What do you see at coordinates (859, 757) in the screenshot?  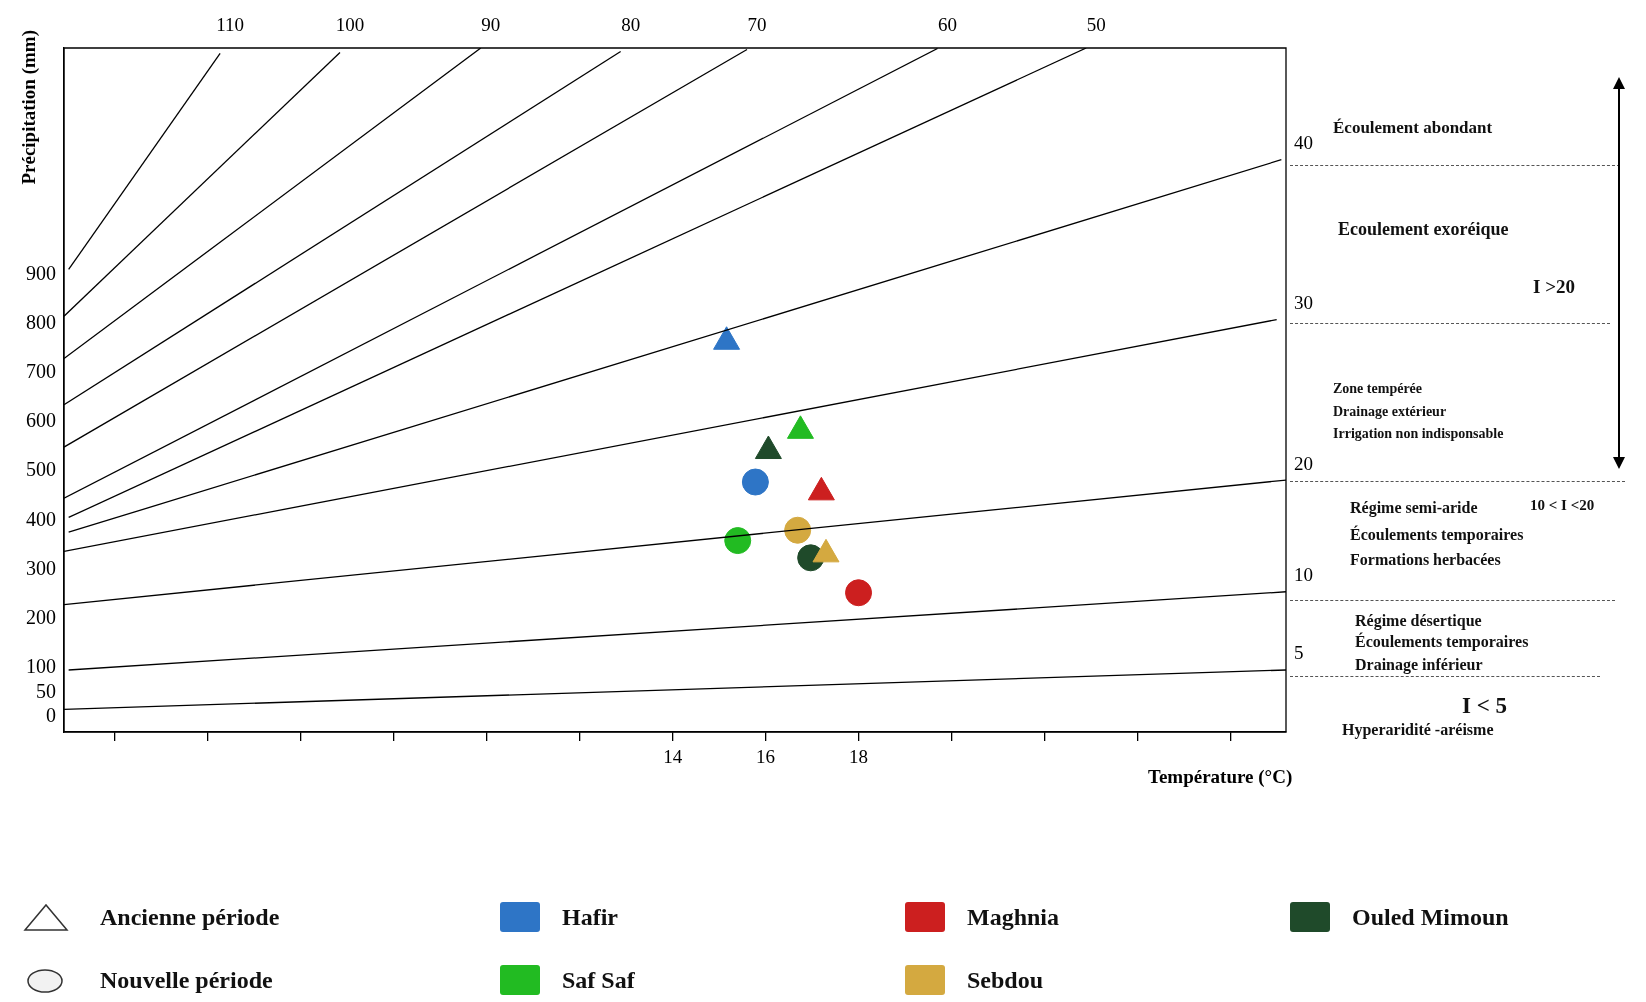 I see `x-tick-label: 18` at bounding box center [859, 757].